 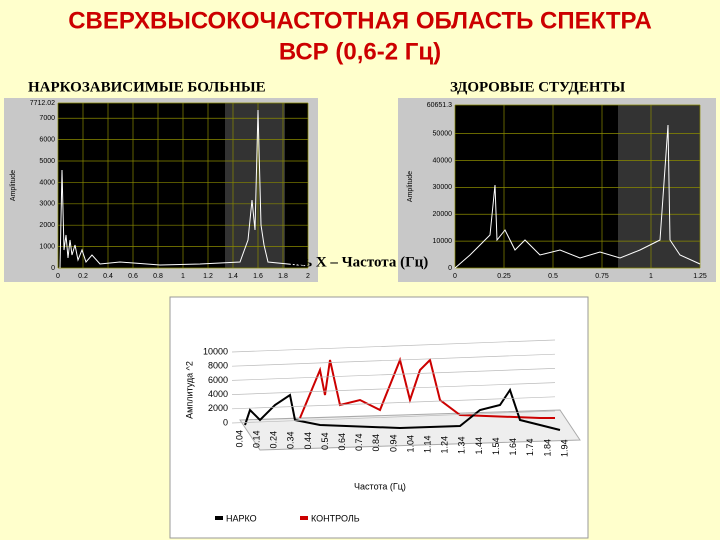 I want to click on x-tick-label: 0.54, so click(x=325, y=442).